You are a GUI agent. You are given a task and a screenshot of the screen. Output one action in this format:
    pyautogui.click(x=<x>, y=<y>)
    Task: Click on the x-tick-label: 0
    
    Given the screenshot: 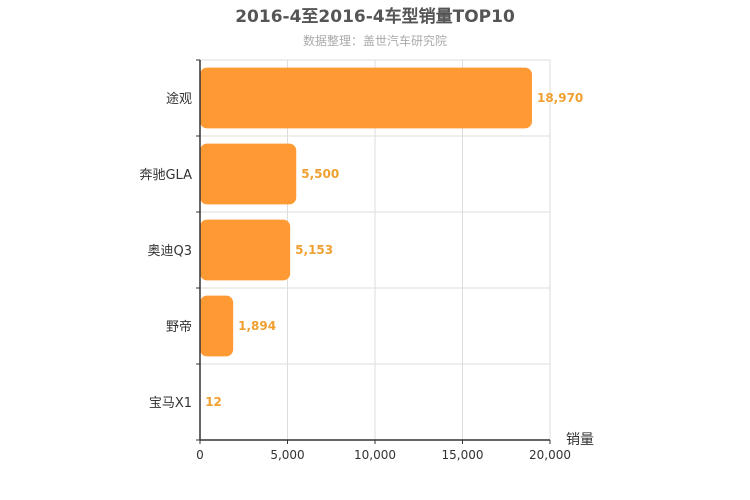 What is the action you would take?
    pyautogui.click(x=200, y=455)
    